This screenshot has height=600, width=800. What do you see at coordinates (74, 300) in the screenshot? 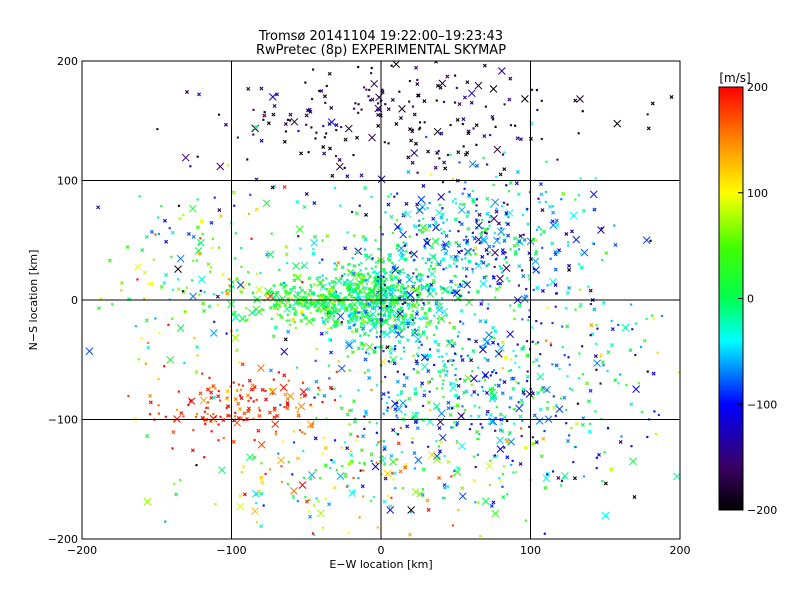
I see `y-tick-label: 0` at bounding box center [74, 300].